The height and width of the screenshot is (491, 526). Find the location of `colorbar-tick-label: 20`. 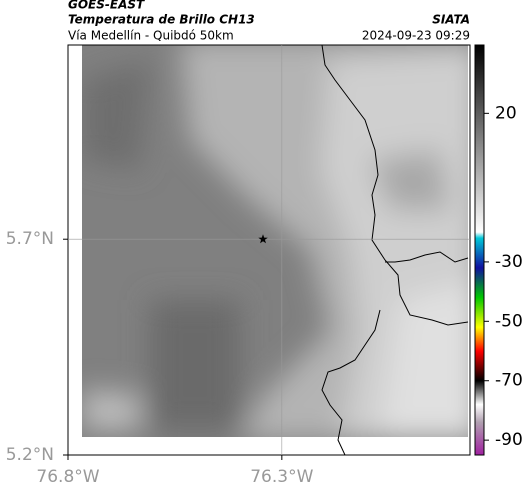

colorbar-tick-label: 20 is located at coordinates (506, 113).